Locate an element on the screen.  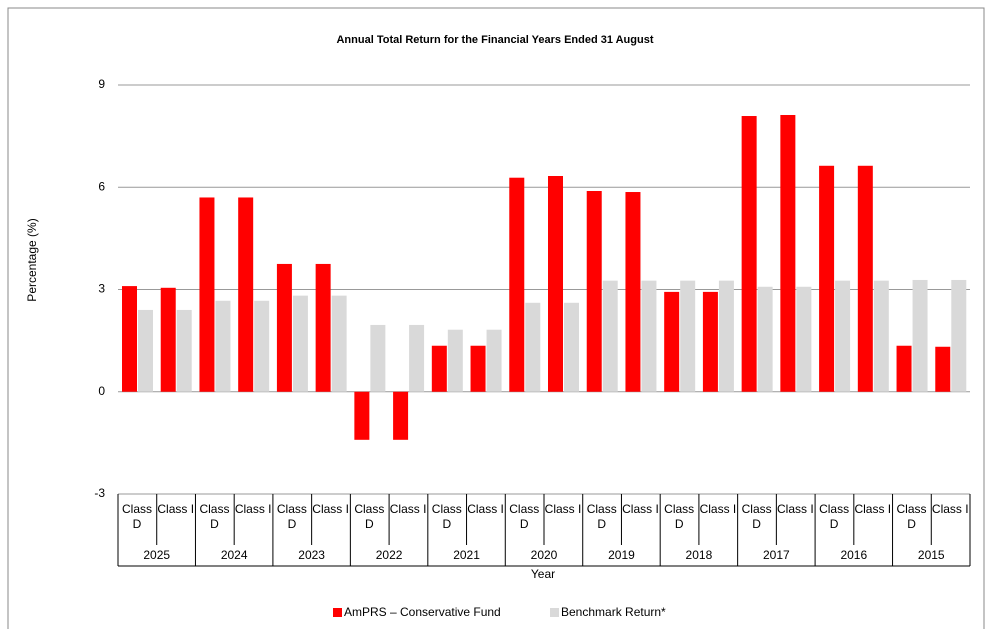
group-label: 2024 is located at coordinates (234, 555).